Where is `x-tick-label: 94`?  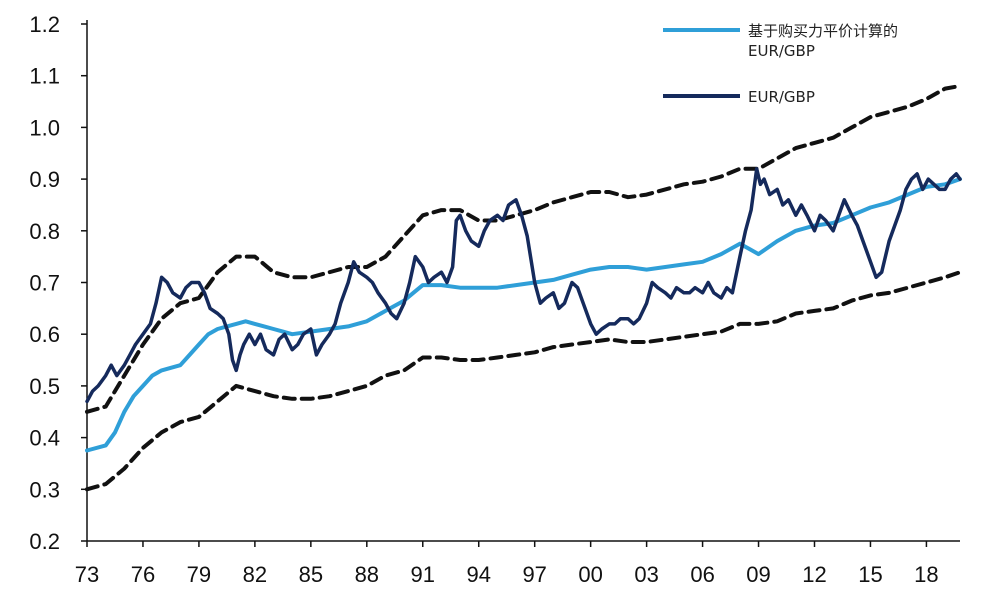
x-tick-label: 94 is located at coordinates (478, 574).